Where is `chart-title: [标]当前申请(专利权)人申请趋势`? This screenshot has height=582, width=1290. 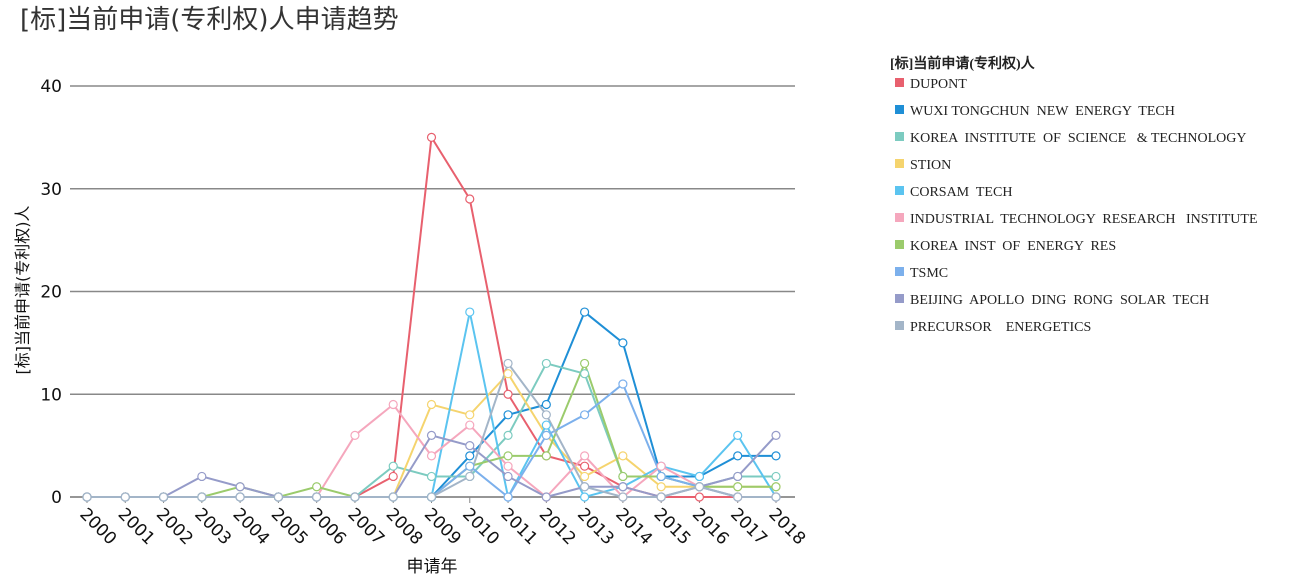
chart-title: [标]当前申请(专利权)人申请趋势 is located at coordinates (209, 20).